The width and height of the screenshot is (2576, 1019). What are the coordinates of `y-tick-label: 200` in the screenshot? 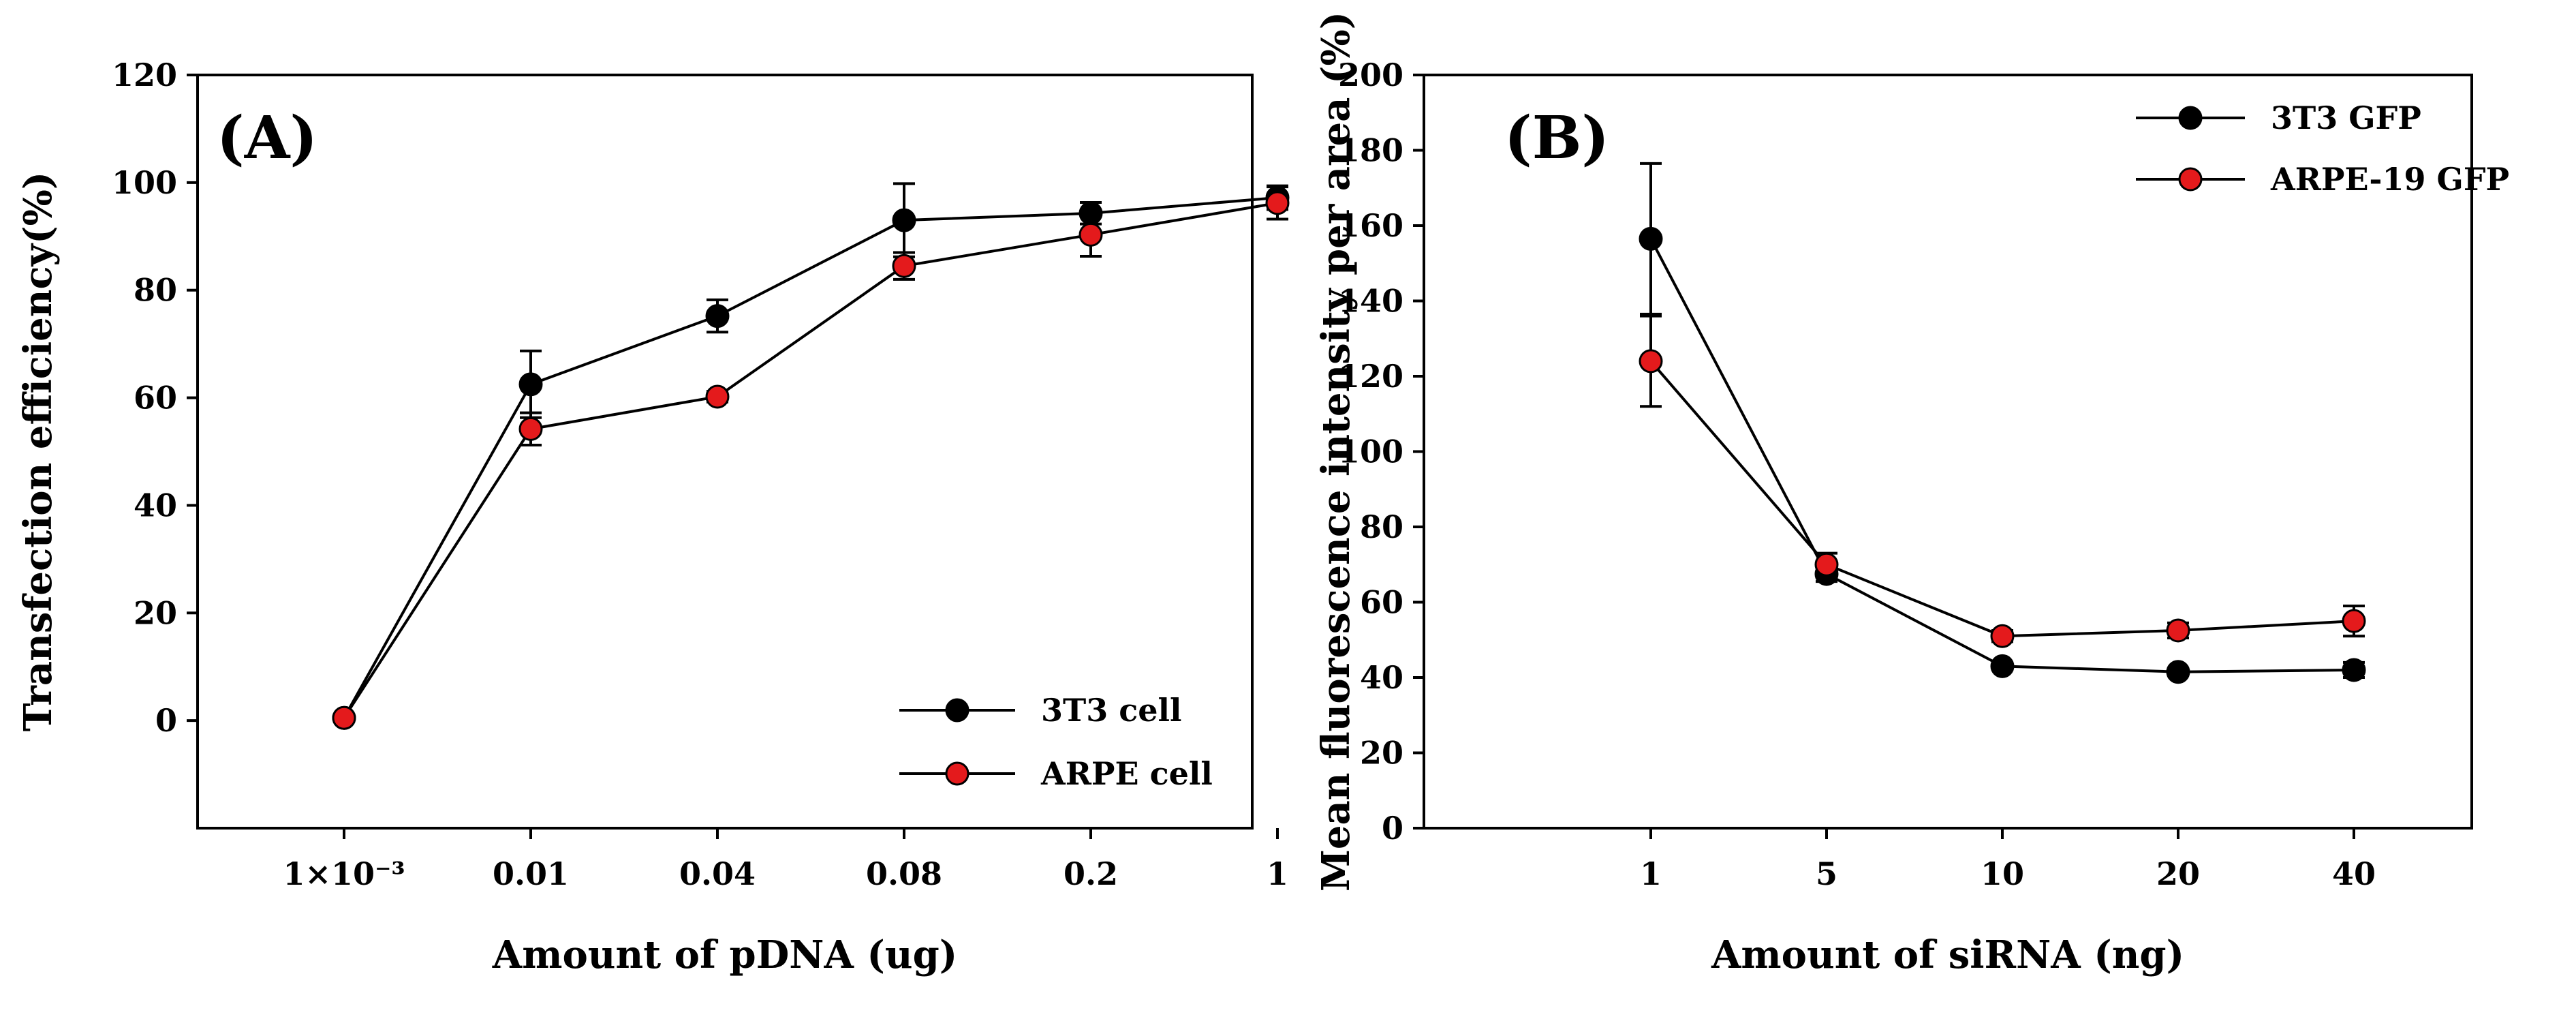 It's located at (1370, 75).